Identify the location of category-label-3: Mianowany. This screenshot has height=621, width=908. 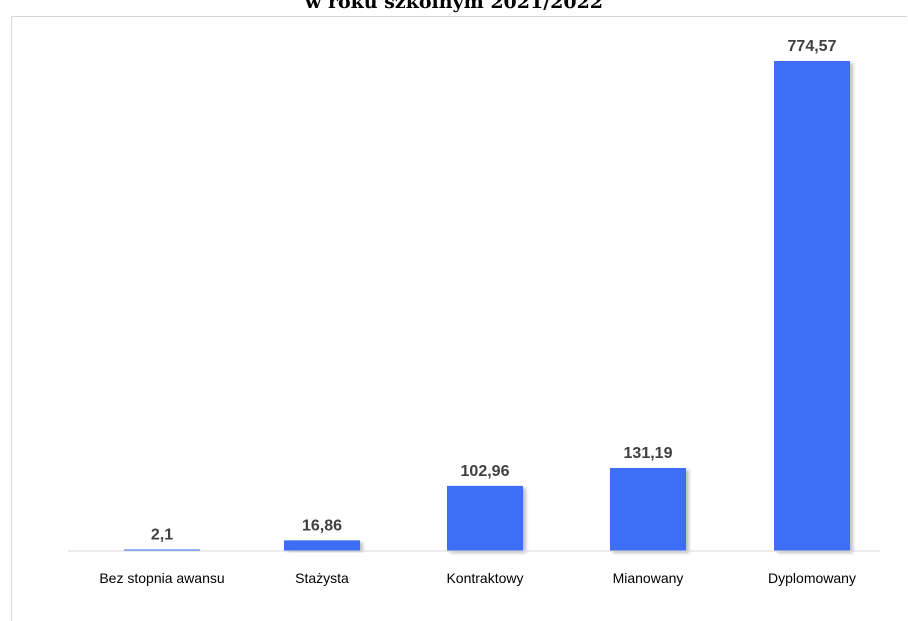
(648, 578).